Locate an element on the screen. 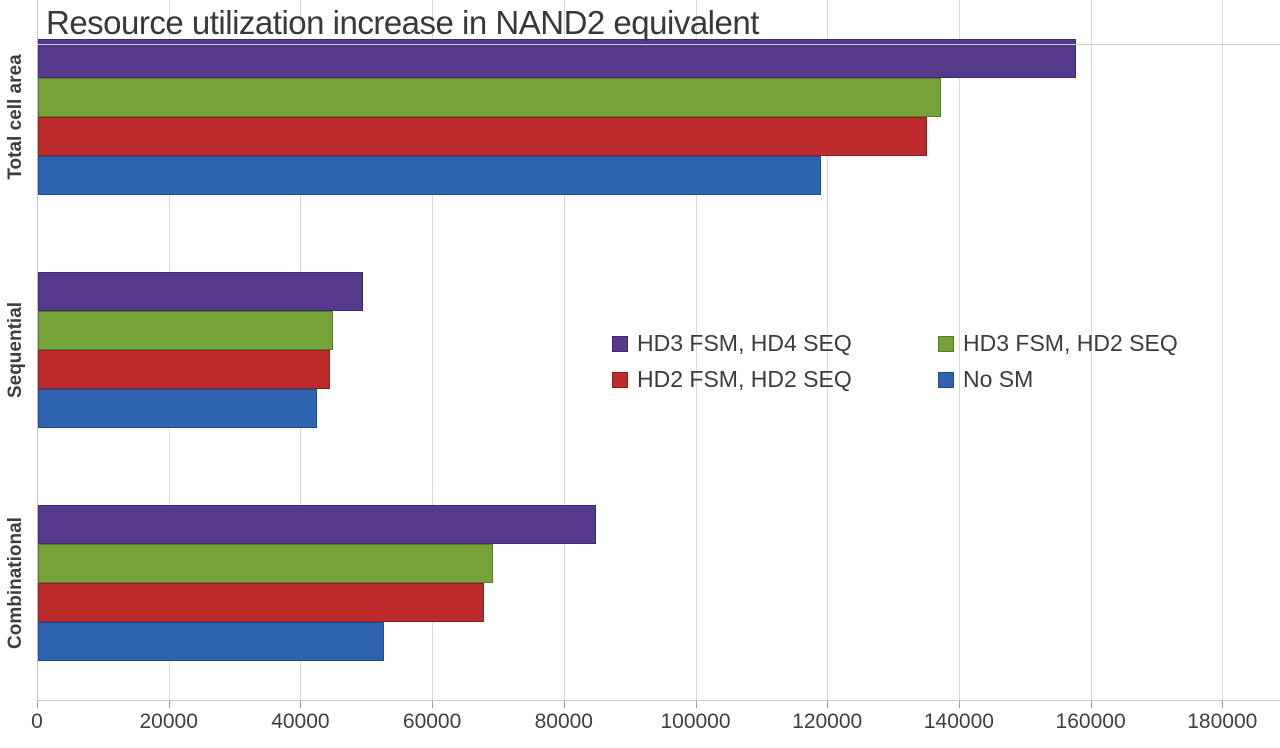 The image size is (1280, 748). legend-row: HD3 FSM, HD4 SEQ HD3 FSM, HD2 SEQ is located at coordinates (895, 343).